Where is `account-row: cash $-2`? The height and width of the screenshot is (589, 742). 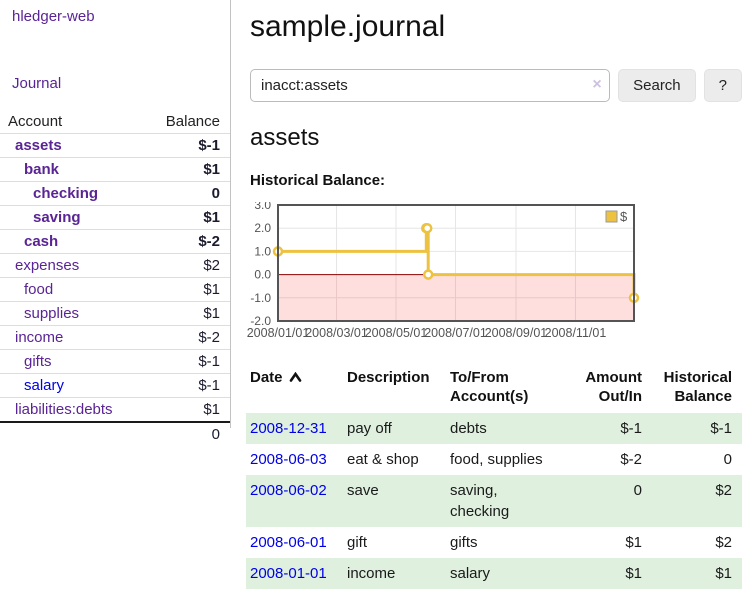 account-row: cash $-2 is located at coordinates (115, 241).